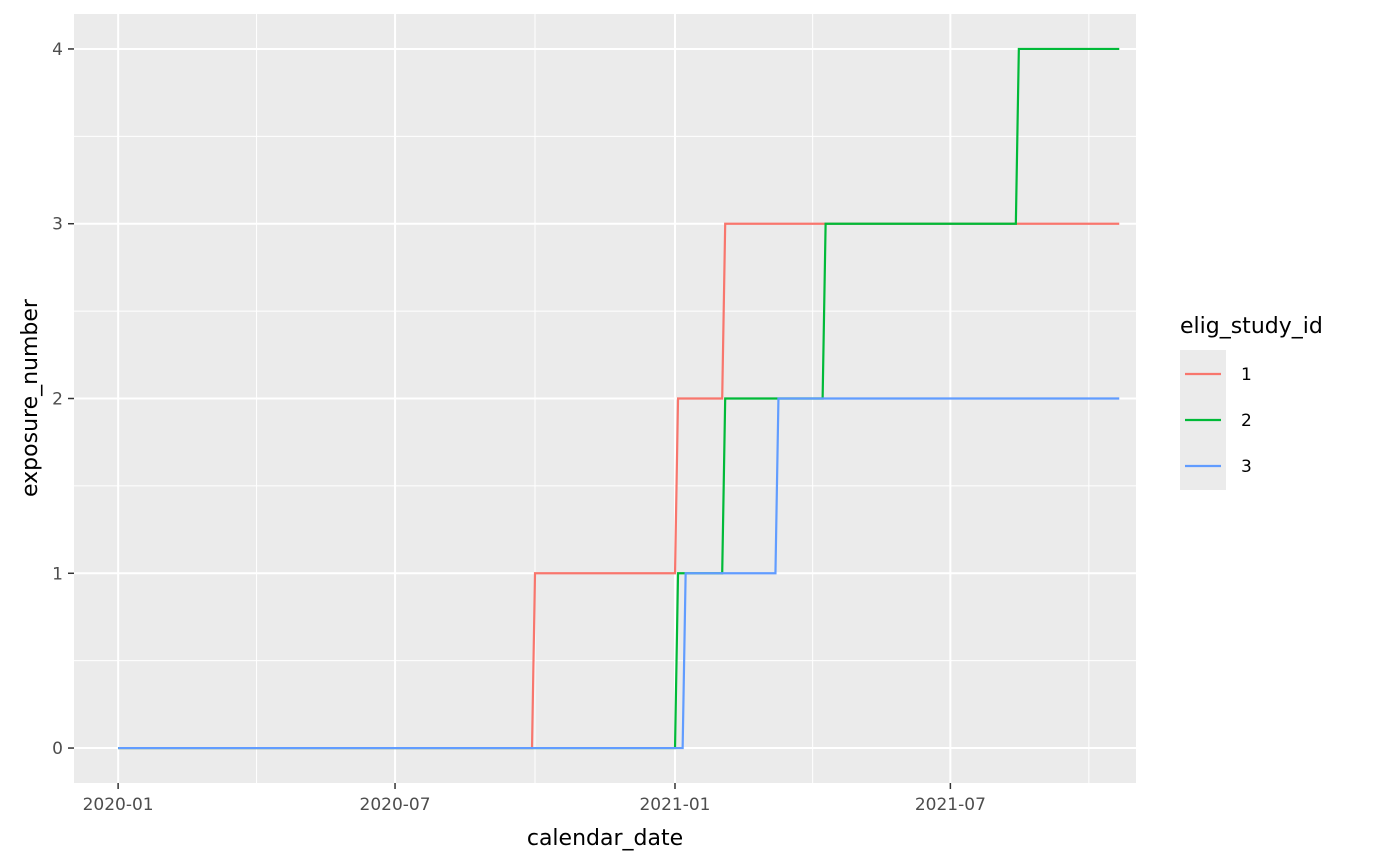 The height and width of the screenshot is (866, 1400). I want to click on y-tick-label: 4, so click(57, 50).